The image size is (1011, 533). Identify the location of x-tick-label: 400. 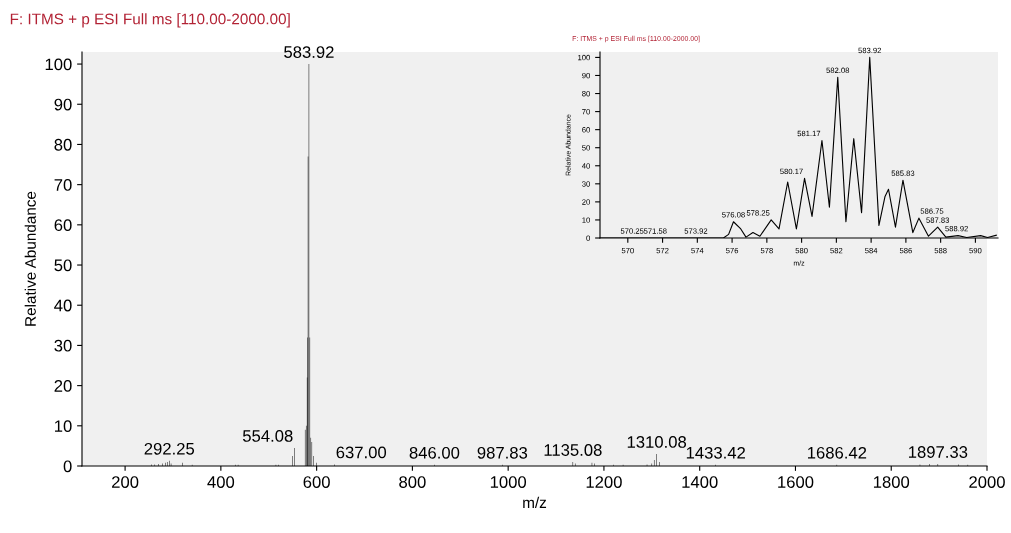
(221, 482).